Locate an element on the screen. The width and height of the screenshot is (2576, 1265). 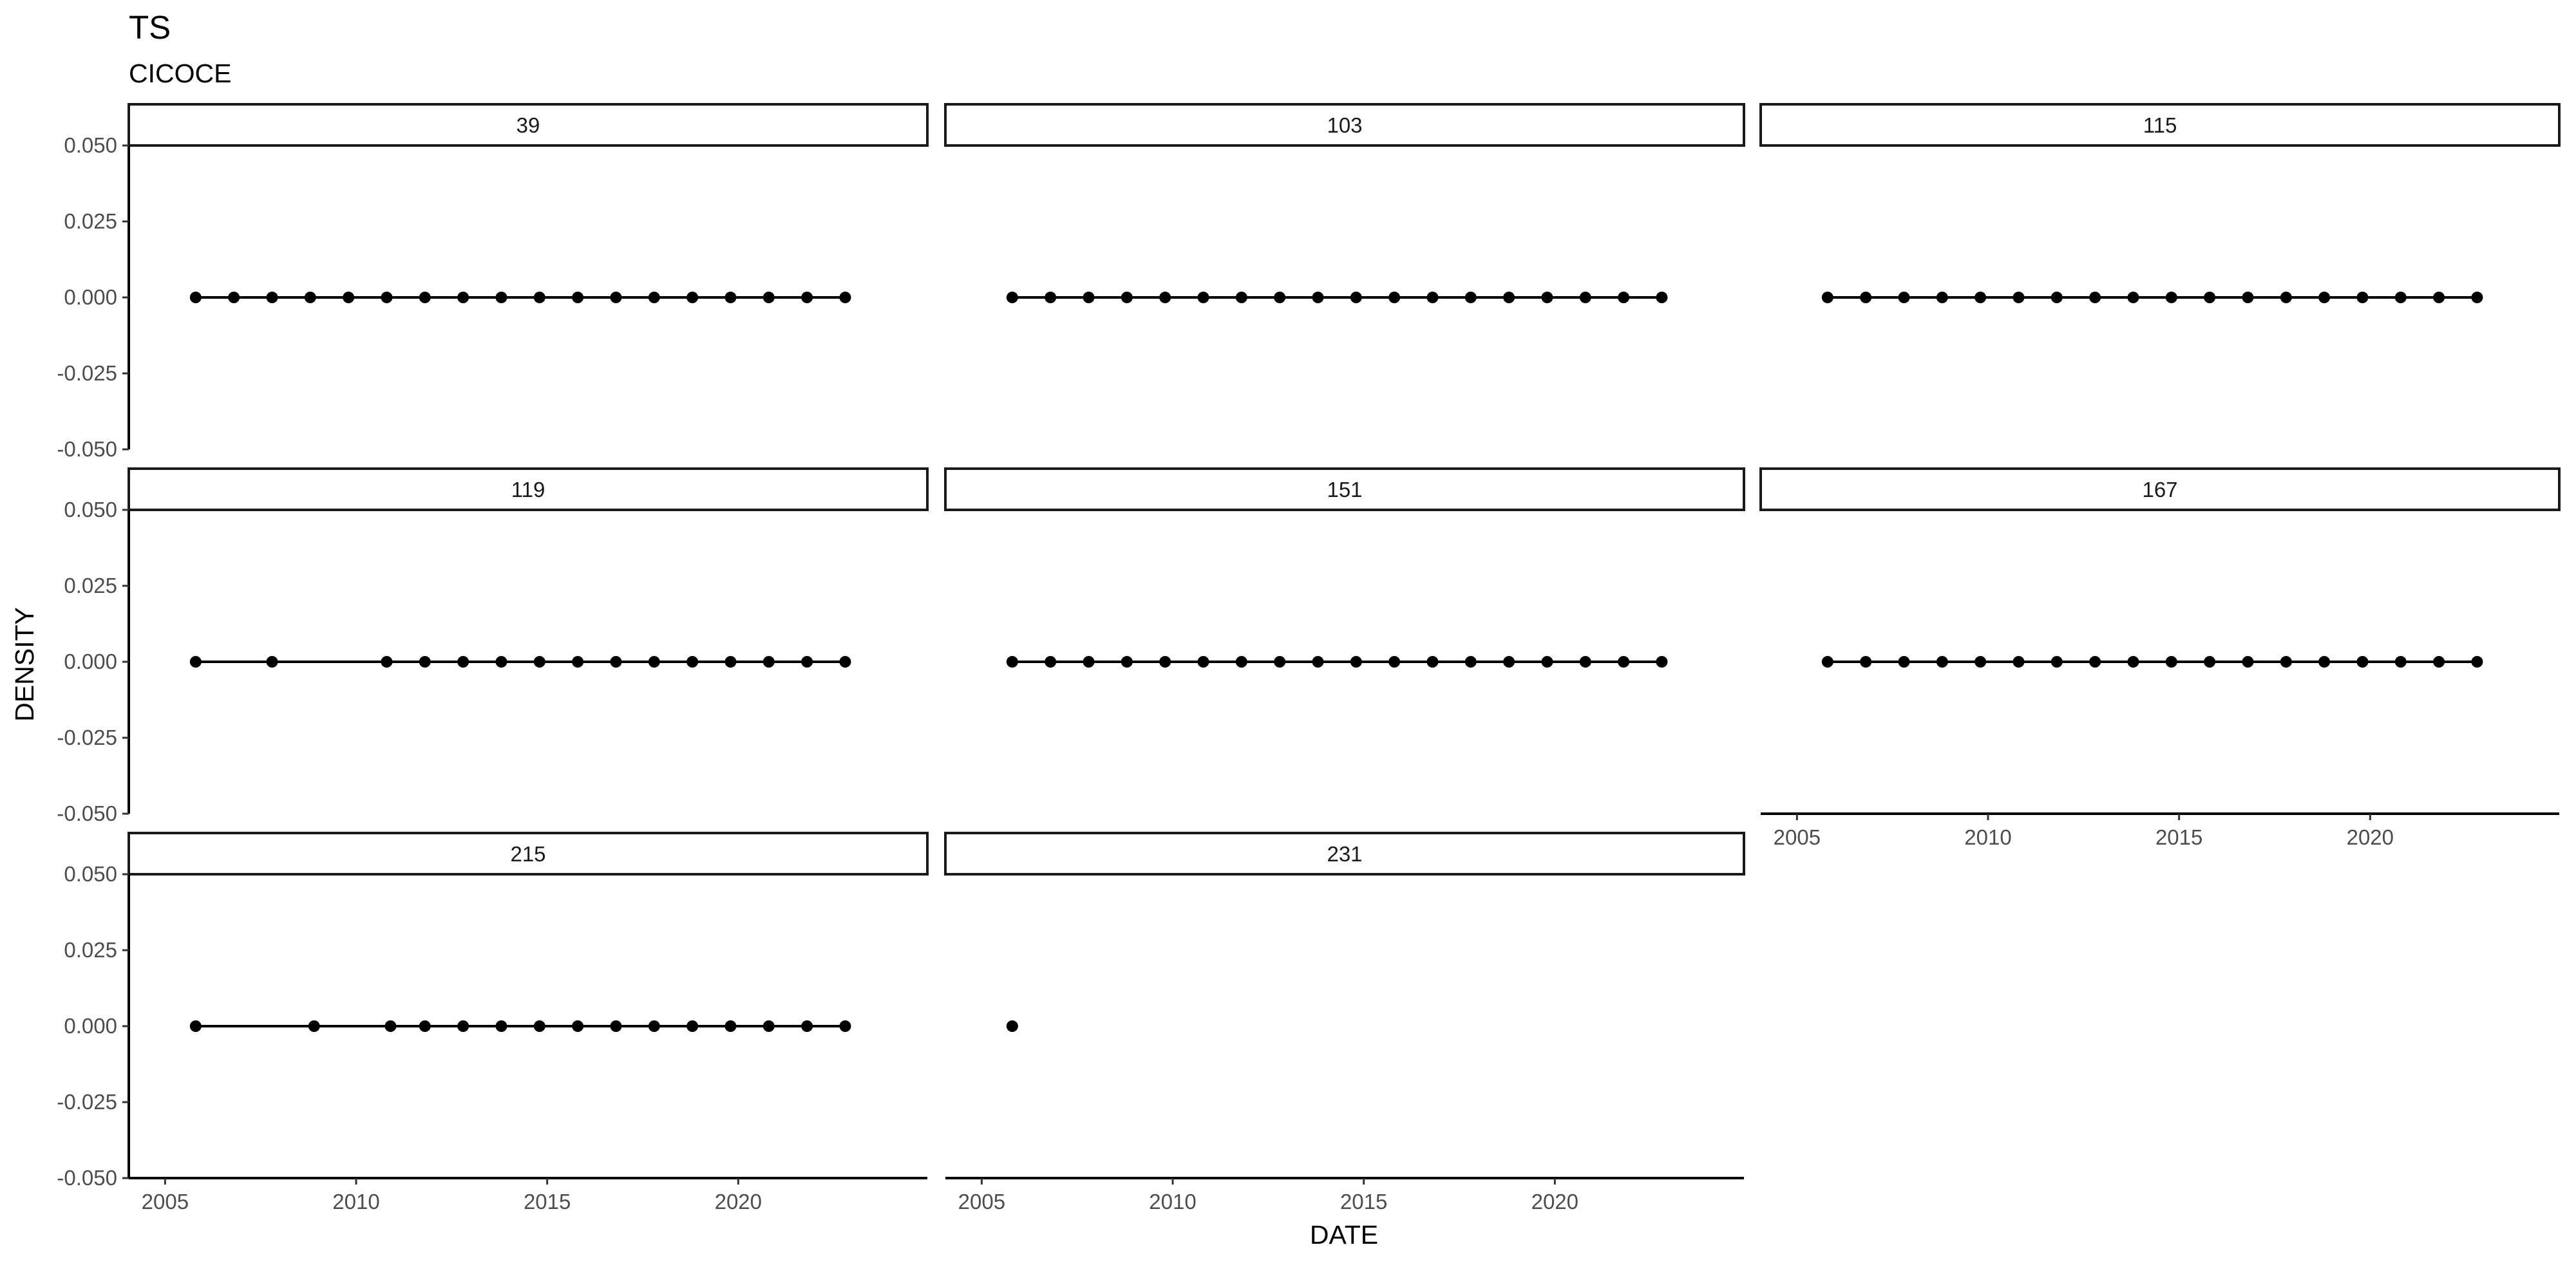
facet-label: 167 is located at coordinates (2159, 489).